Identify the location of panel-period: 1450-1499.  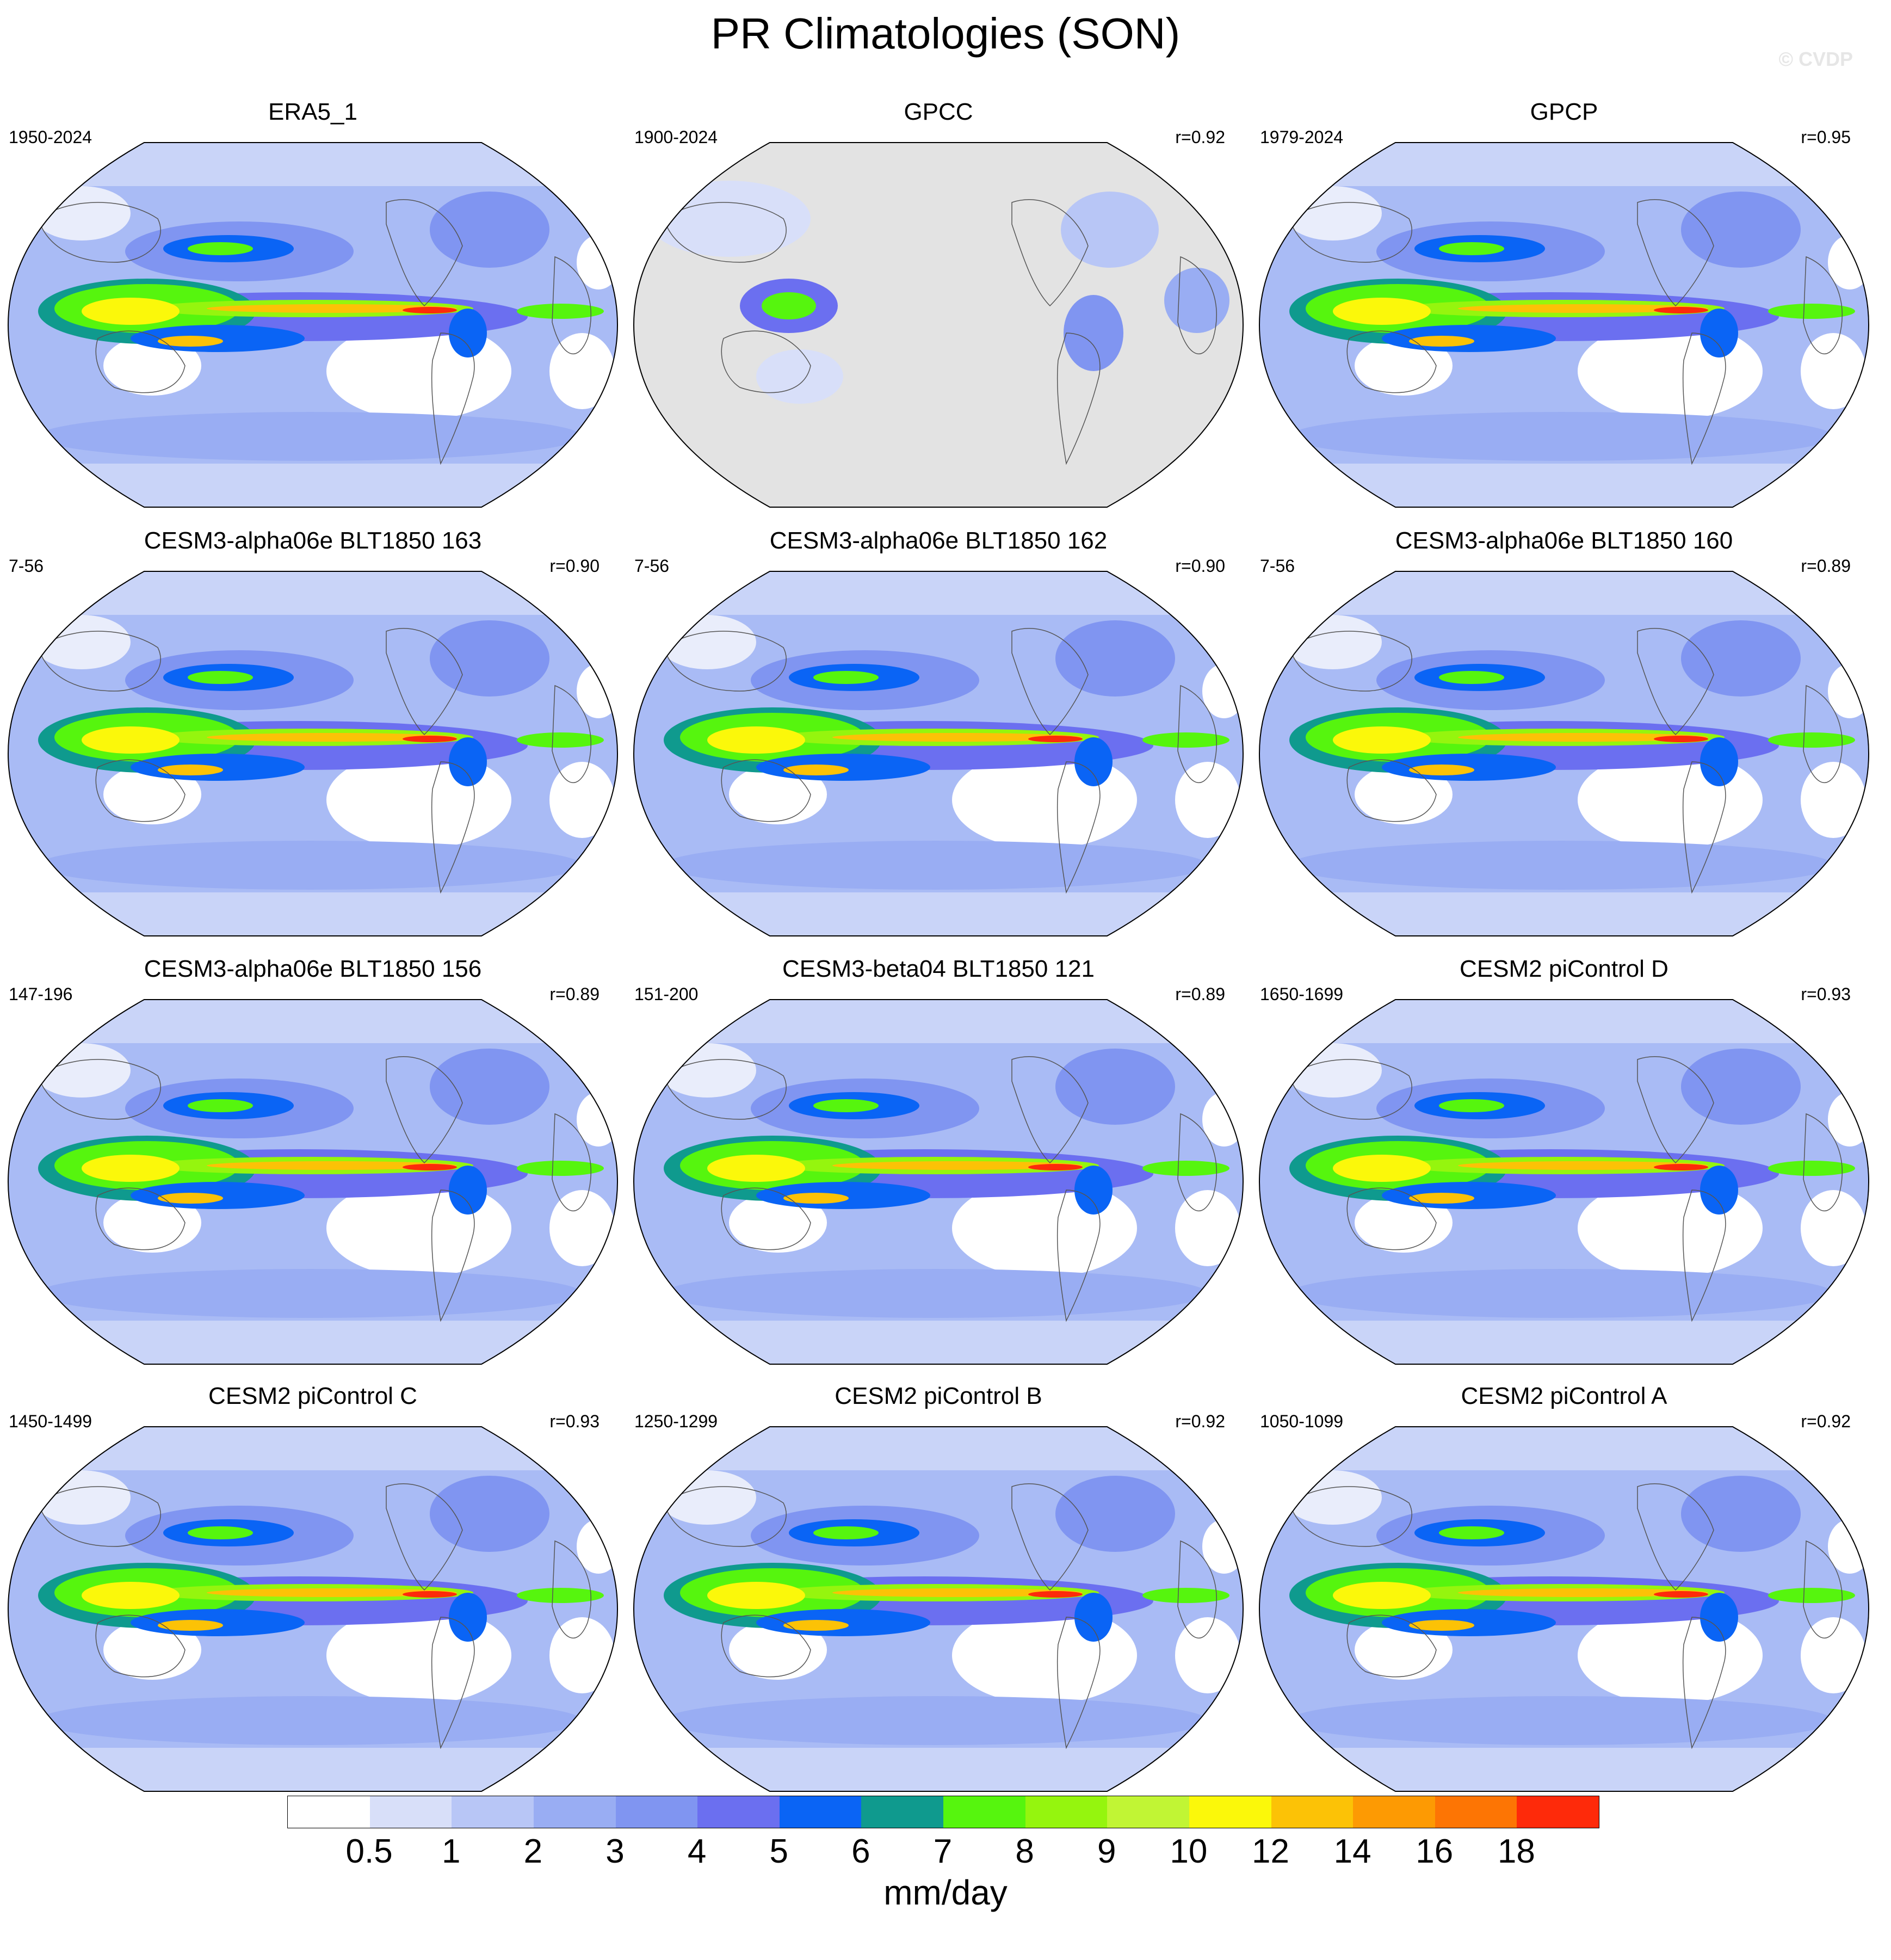
(50, 1421).